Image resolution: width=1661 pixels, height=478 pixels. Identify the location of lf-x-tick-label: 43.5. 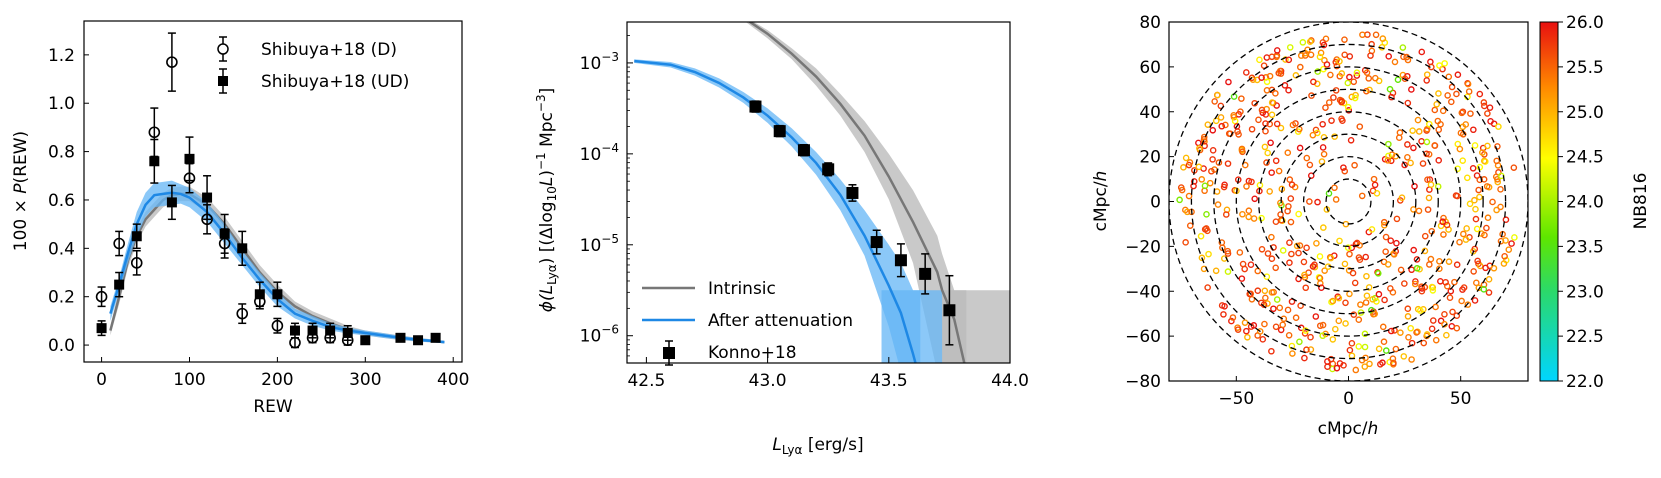
(889, 381).